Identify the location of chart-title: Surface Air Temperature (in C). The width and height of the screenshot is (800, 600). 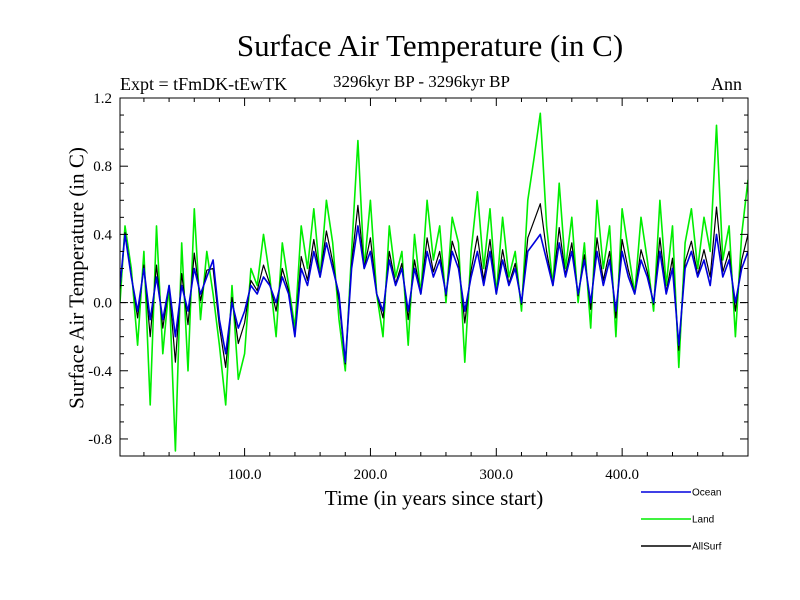
(430, 45).